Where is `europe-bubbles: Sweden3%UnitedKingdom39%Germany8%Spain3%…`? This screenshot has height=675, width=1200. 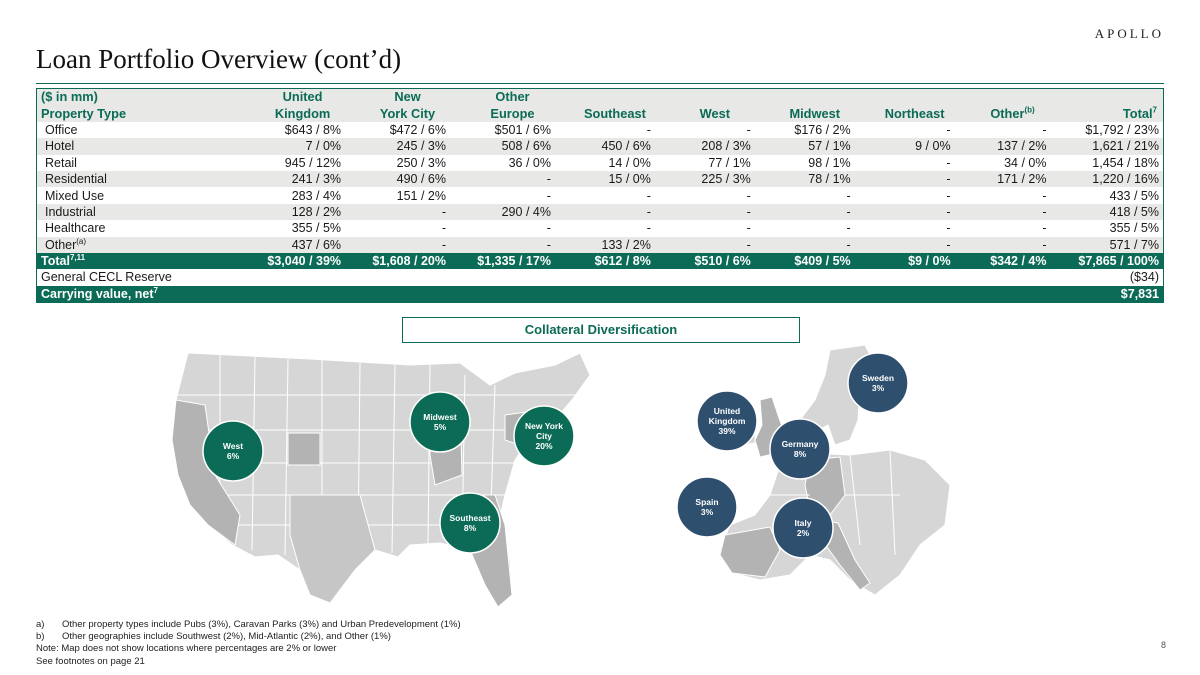 europe-bubbles: Sweden3%UnitedKingdom39%Germany8%Spain3%… is located at coordinates (792, 455).